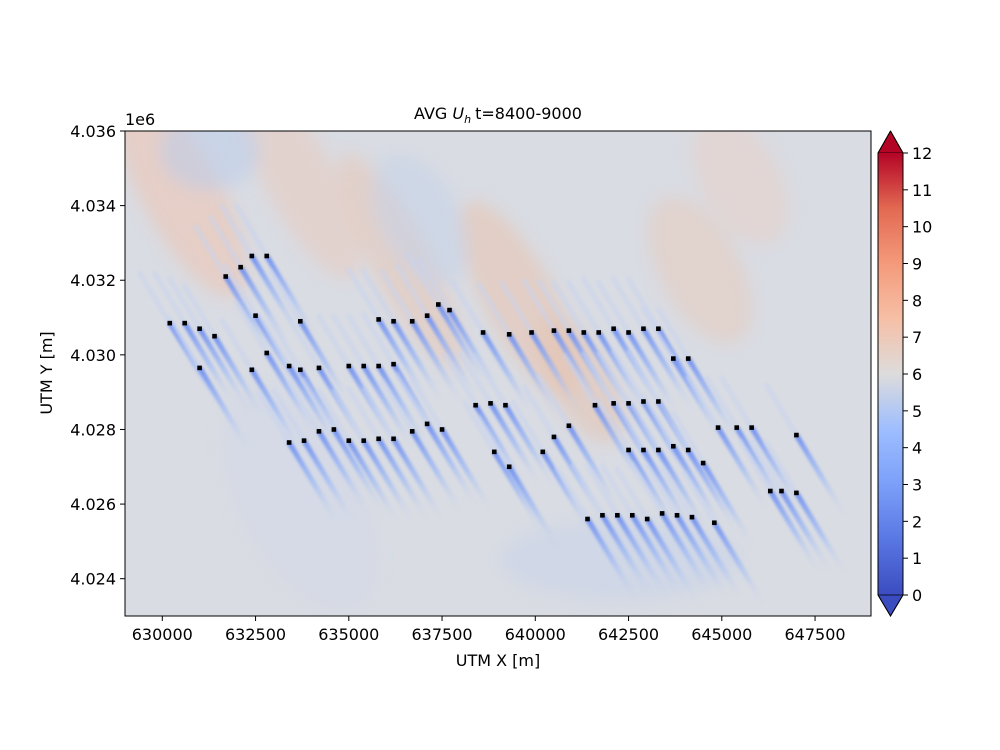  What do you see at coordinates (917, 595) in the screenshot?
I see `colorbar-tick-label: 0` at bounding box center [917, 595].